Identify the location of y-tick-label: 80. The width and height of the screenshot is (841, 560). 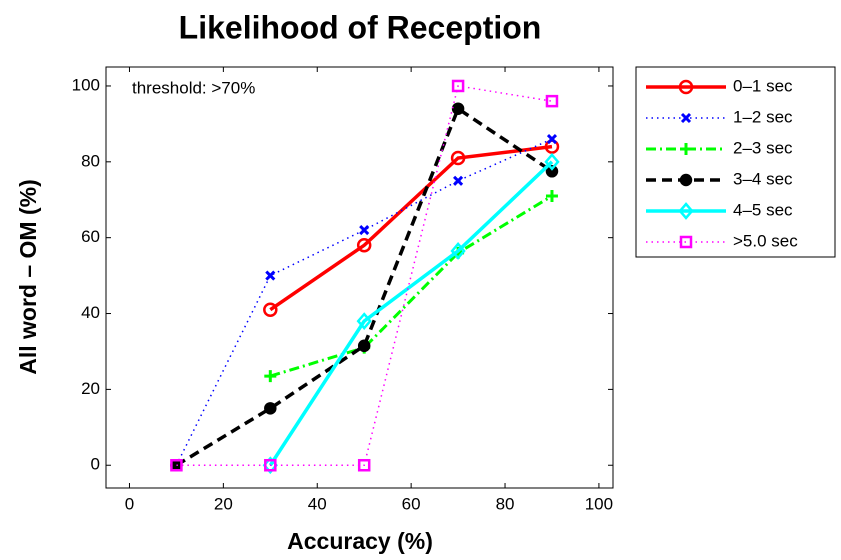
(90, 160).